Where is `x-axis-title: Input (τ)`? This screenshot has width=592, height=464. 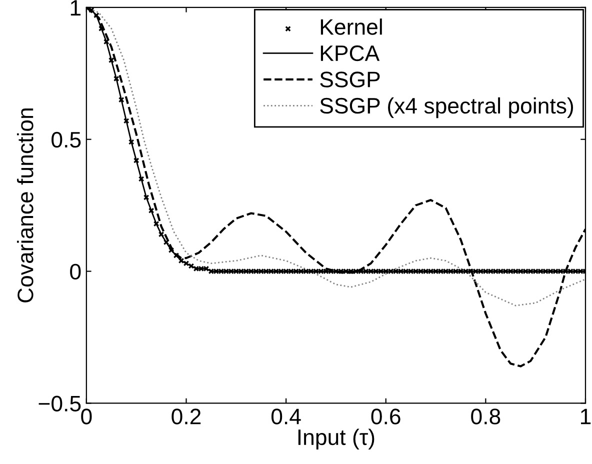 x-axis-title: Input (τ) is located at coordinates (336, 439).